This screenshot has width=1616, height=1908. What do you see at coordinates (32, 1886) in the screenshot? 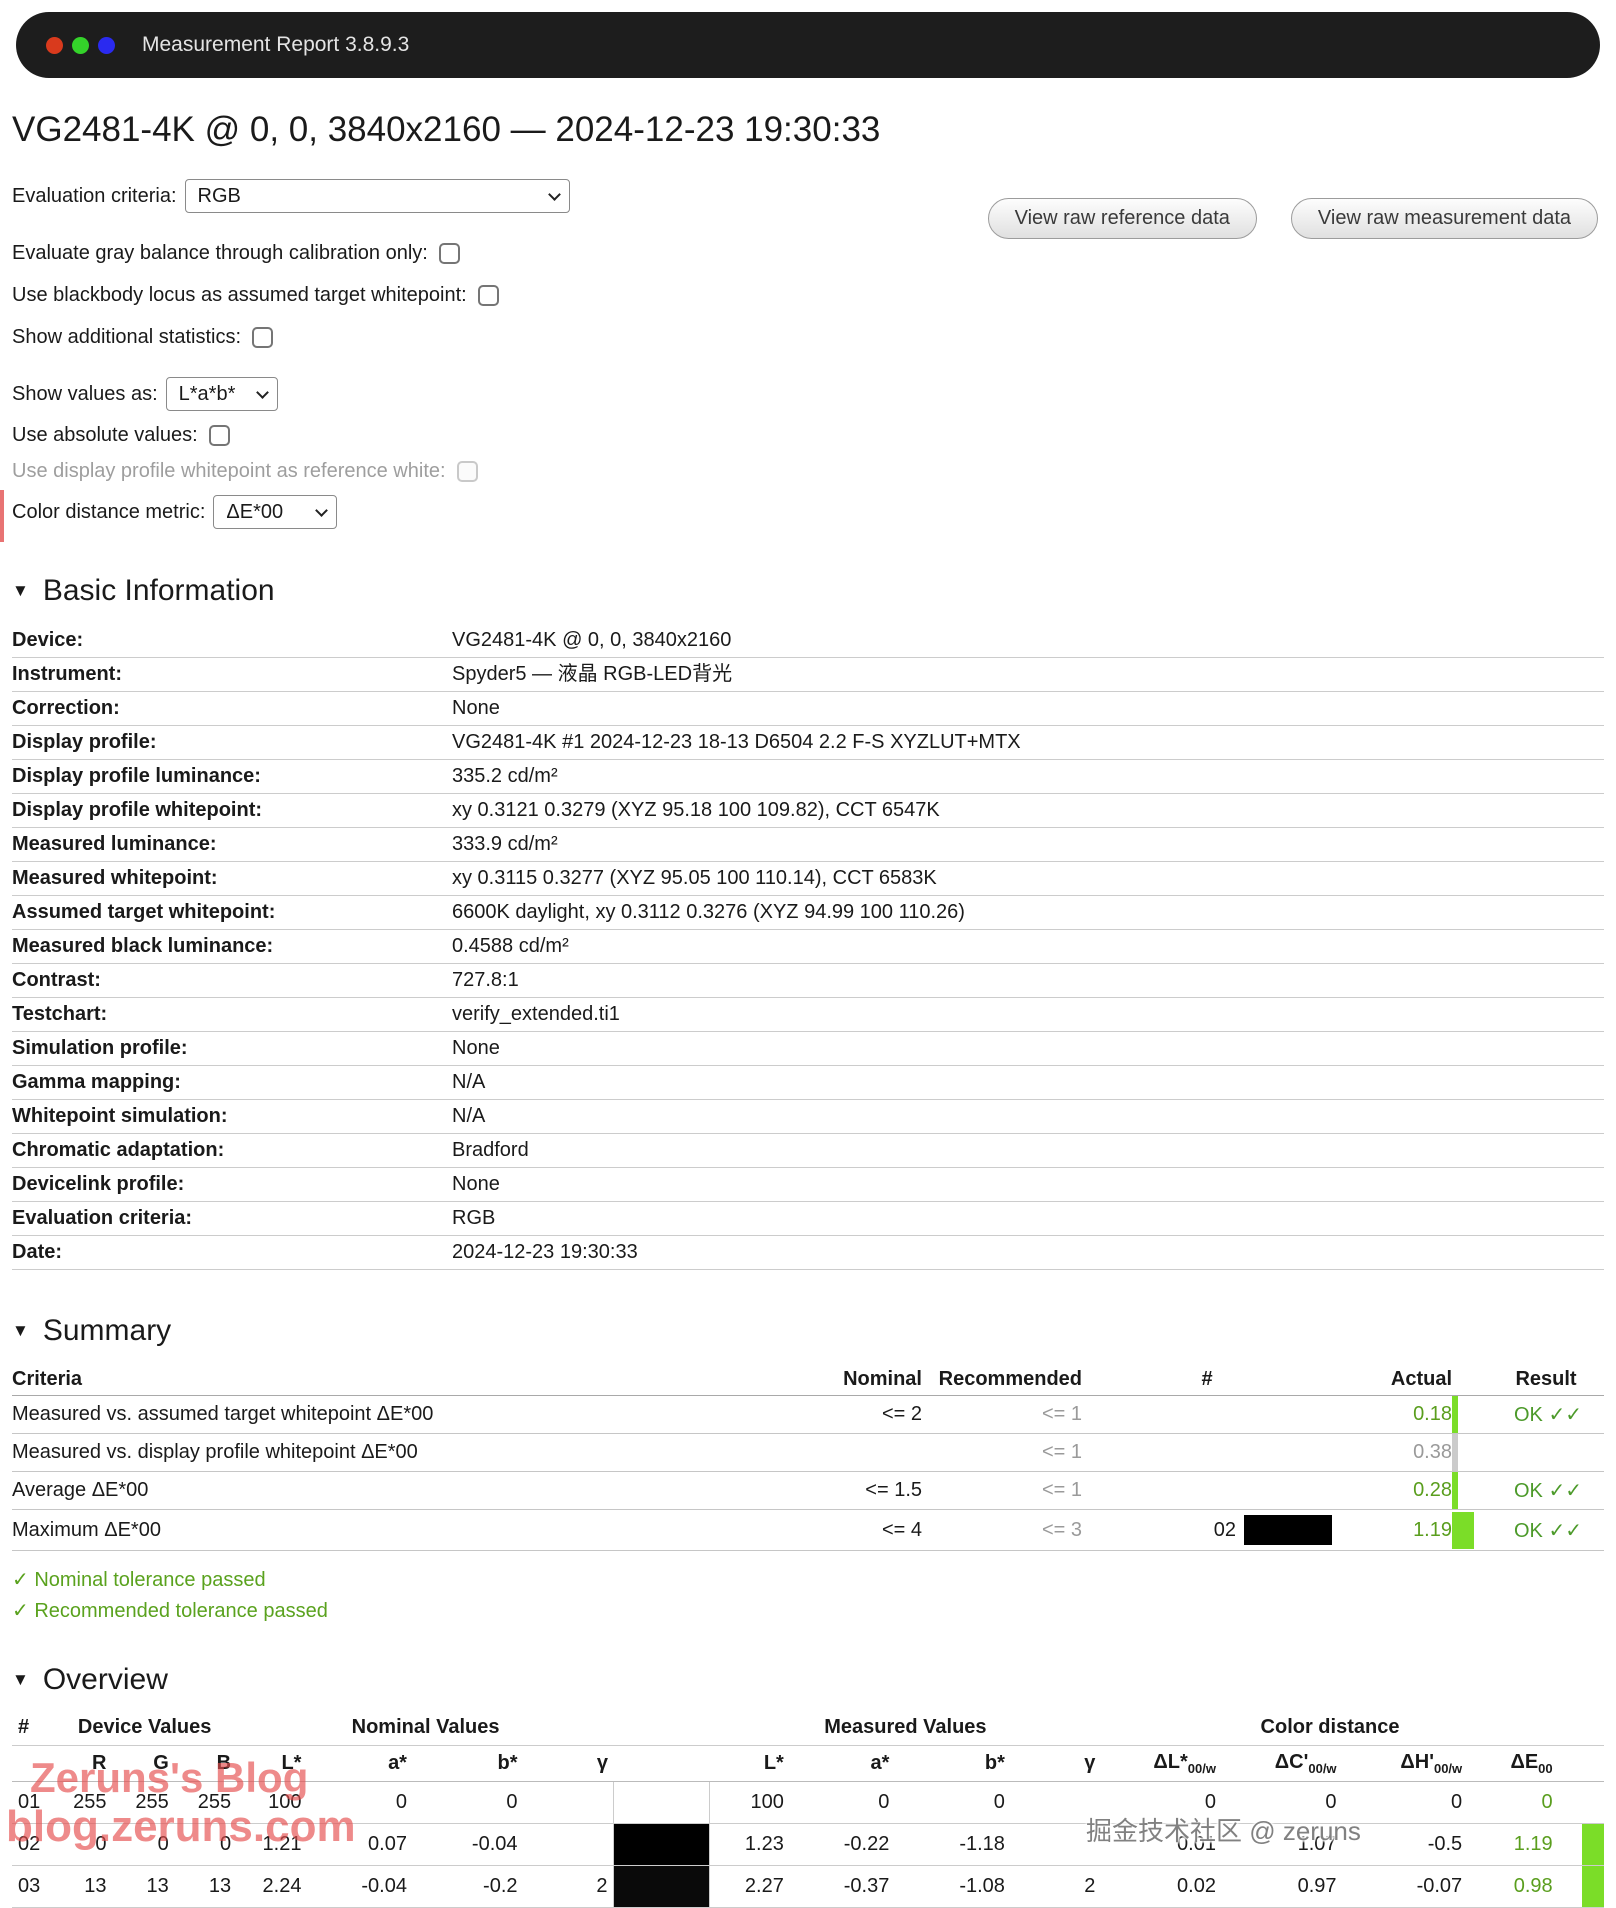
I see `patch-number: 03` at bounding box center [32, 1886].